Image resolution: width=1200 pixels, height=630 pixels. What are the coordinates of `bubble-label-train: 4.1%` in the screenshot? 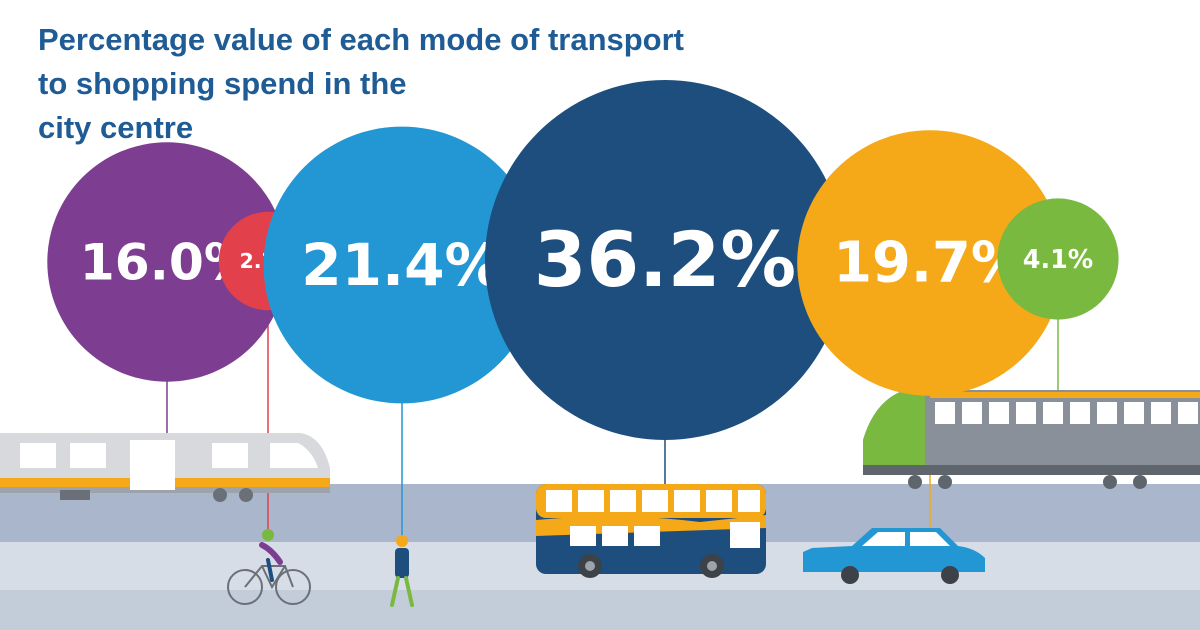 It's located at (1058, 259).